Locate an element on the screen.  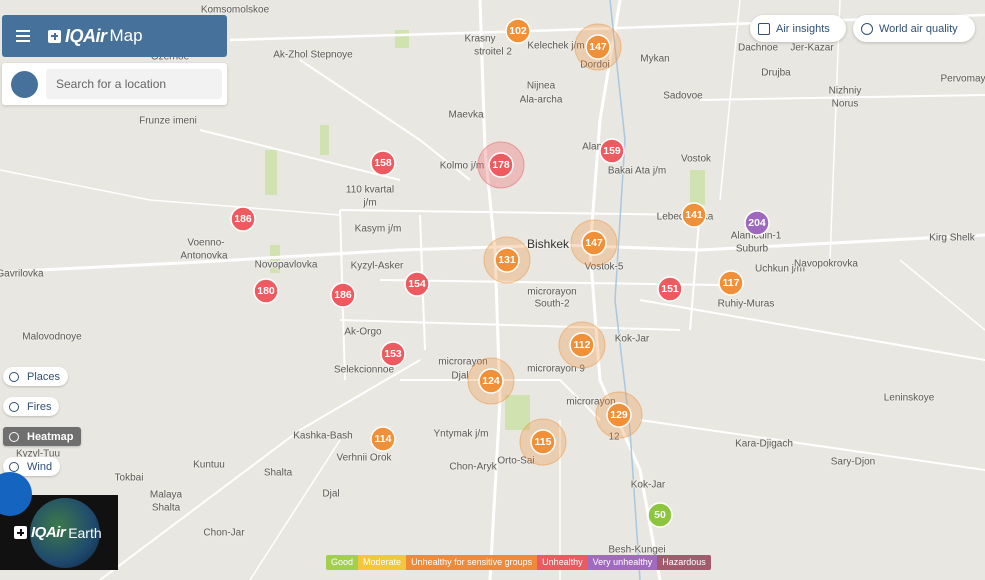
place-label: Leninskoye is located at coordinates (909, 398).